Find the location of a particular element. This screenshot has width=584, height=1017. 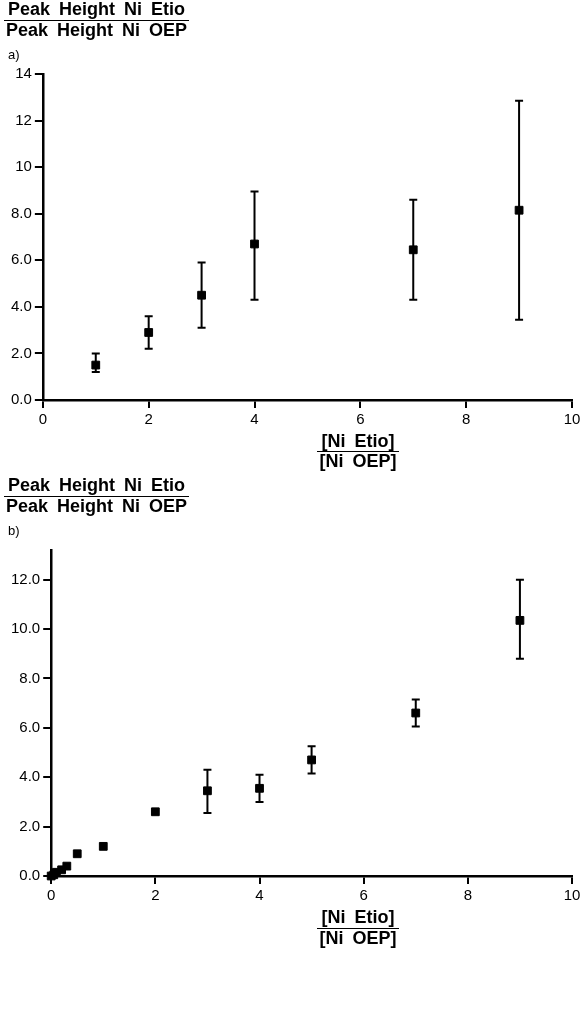

chart-title: a) is located at coordinates (14, 54).